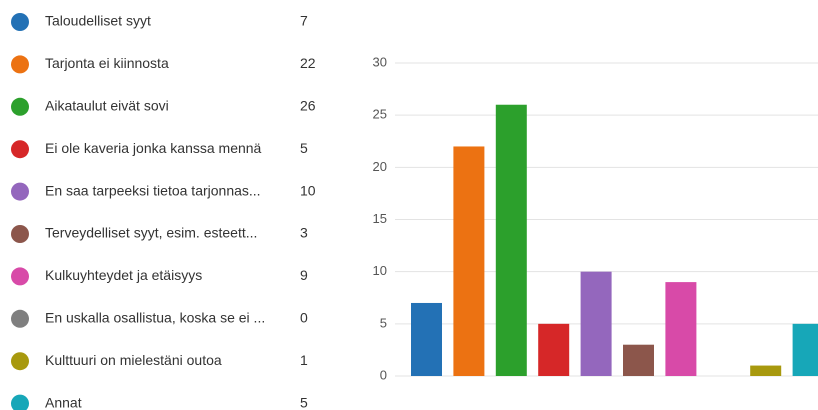 The height and width of the screenshot is (410, 818). I want to click on legend-label: Kulttuuri on mielestäni outoa, so click(133, 360).